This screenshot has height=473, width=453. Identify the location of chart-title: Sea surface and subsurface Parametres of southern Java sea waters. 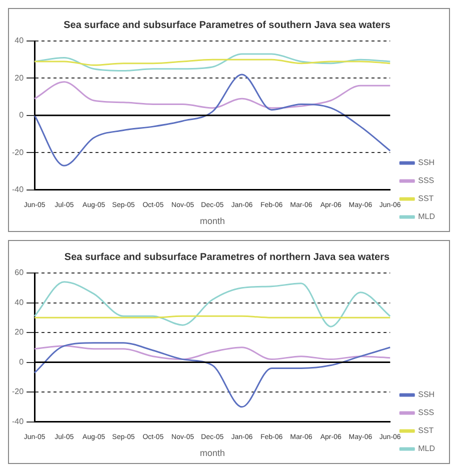
(227, 25).